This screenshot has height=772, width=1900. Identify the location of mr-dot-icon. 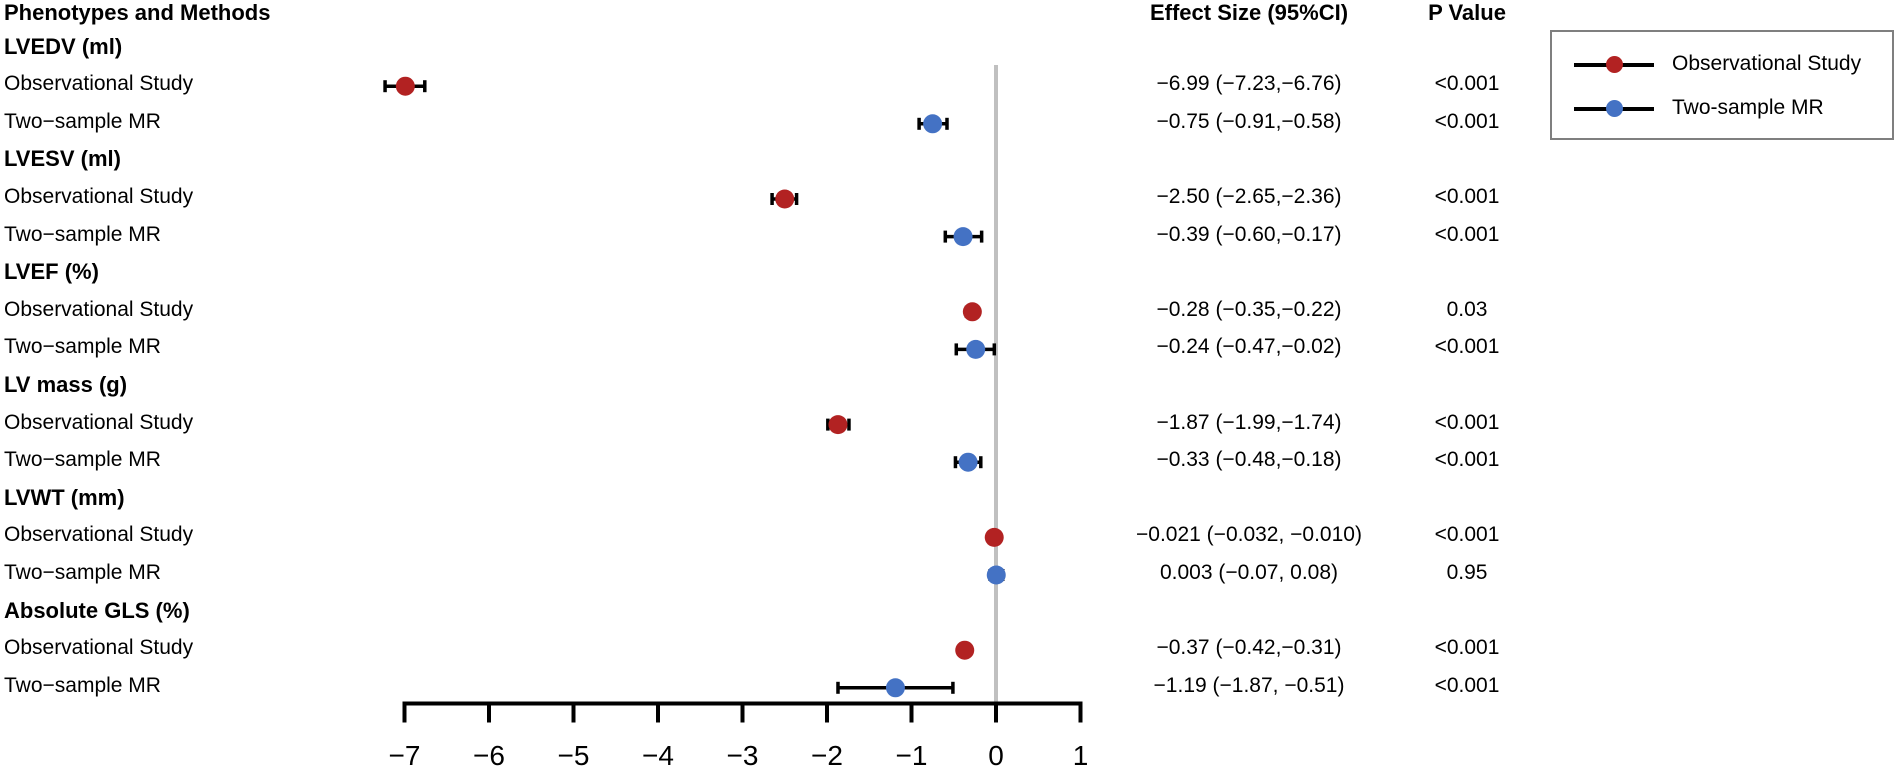
(1614, 108).